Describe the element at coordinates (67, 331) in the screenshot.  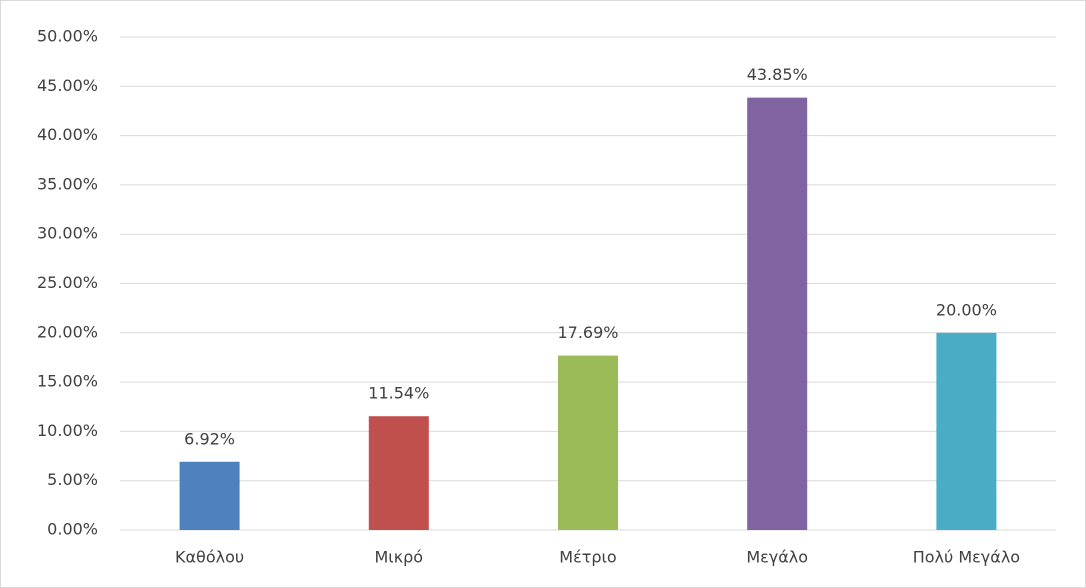
I see `y-tick-label: 20.00%` at that location.